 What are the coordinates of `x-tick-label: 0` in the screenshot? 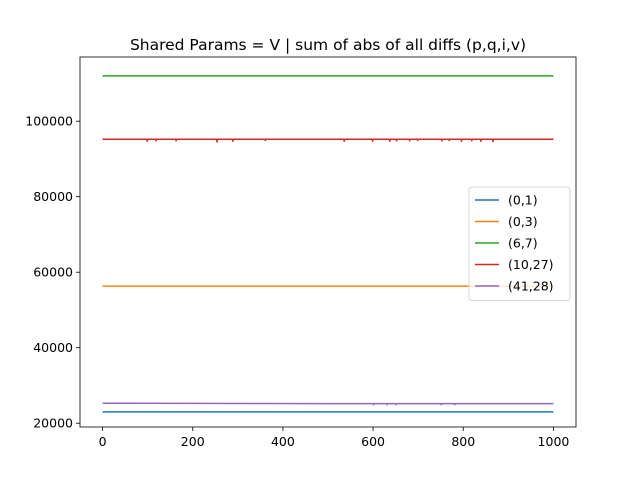 It's located at (103, 441).